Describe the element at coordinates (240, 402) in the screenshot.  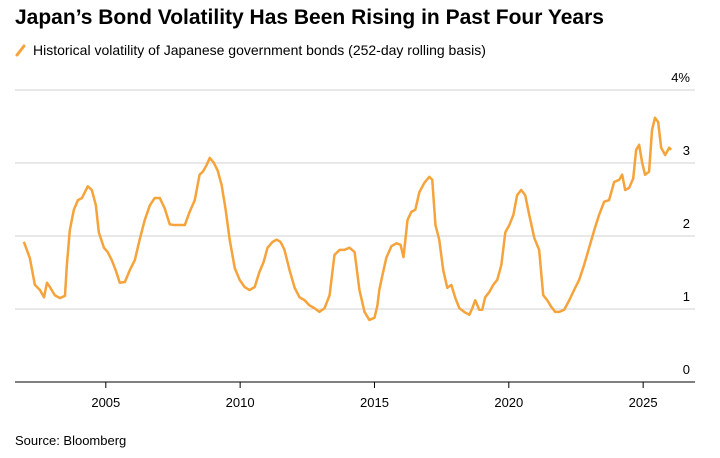
I see `x-tick-label: 2010` at that location.